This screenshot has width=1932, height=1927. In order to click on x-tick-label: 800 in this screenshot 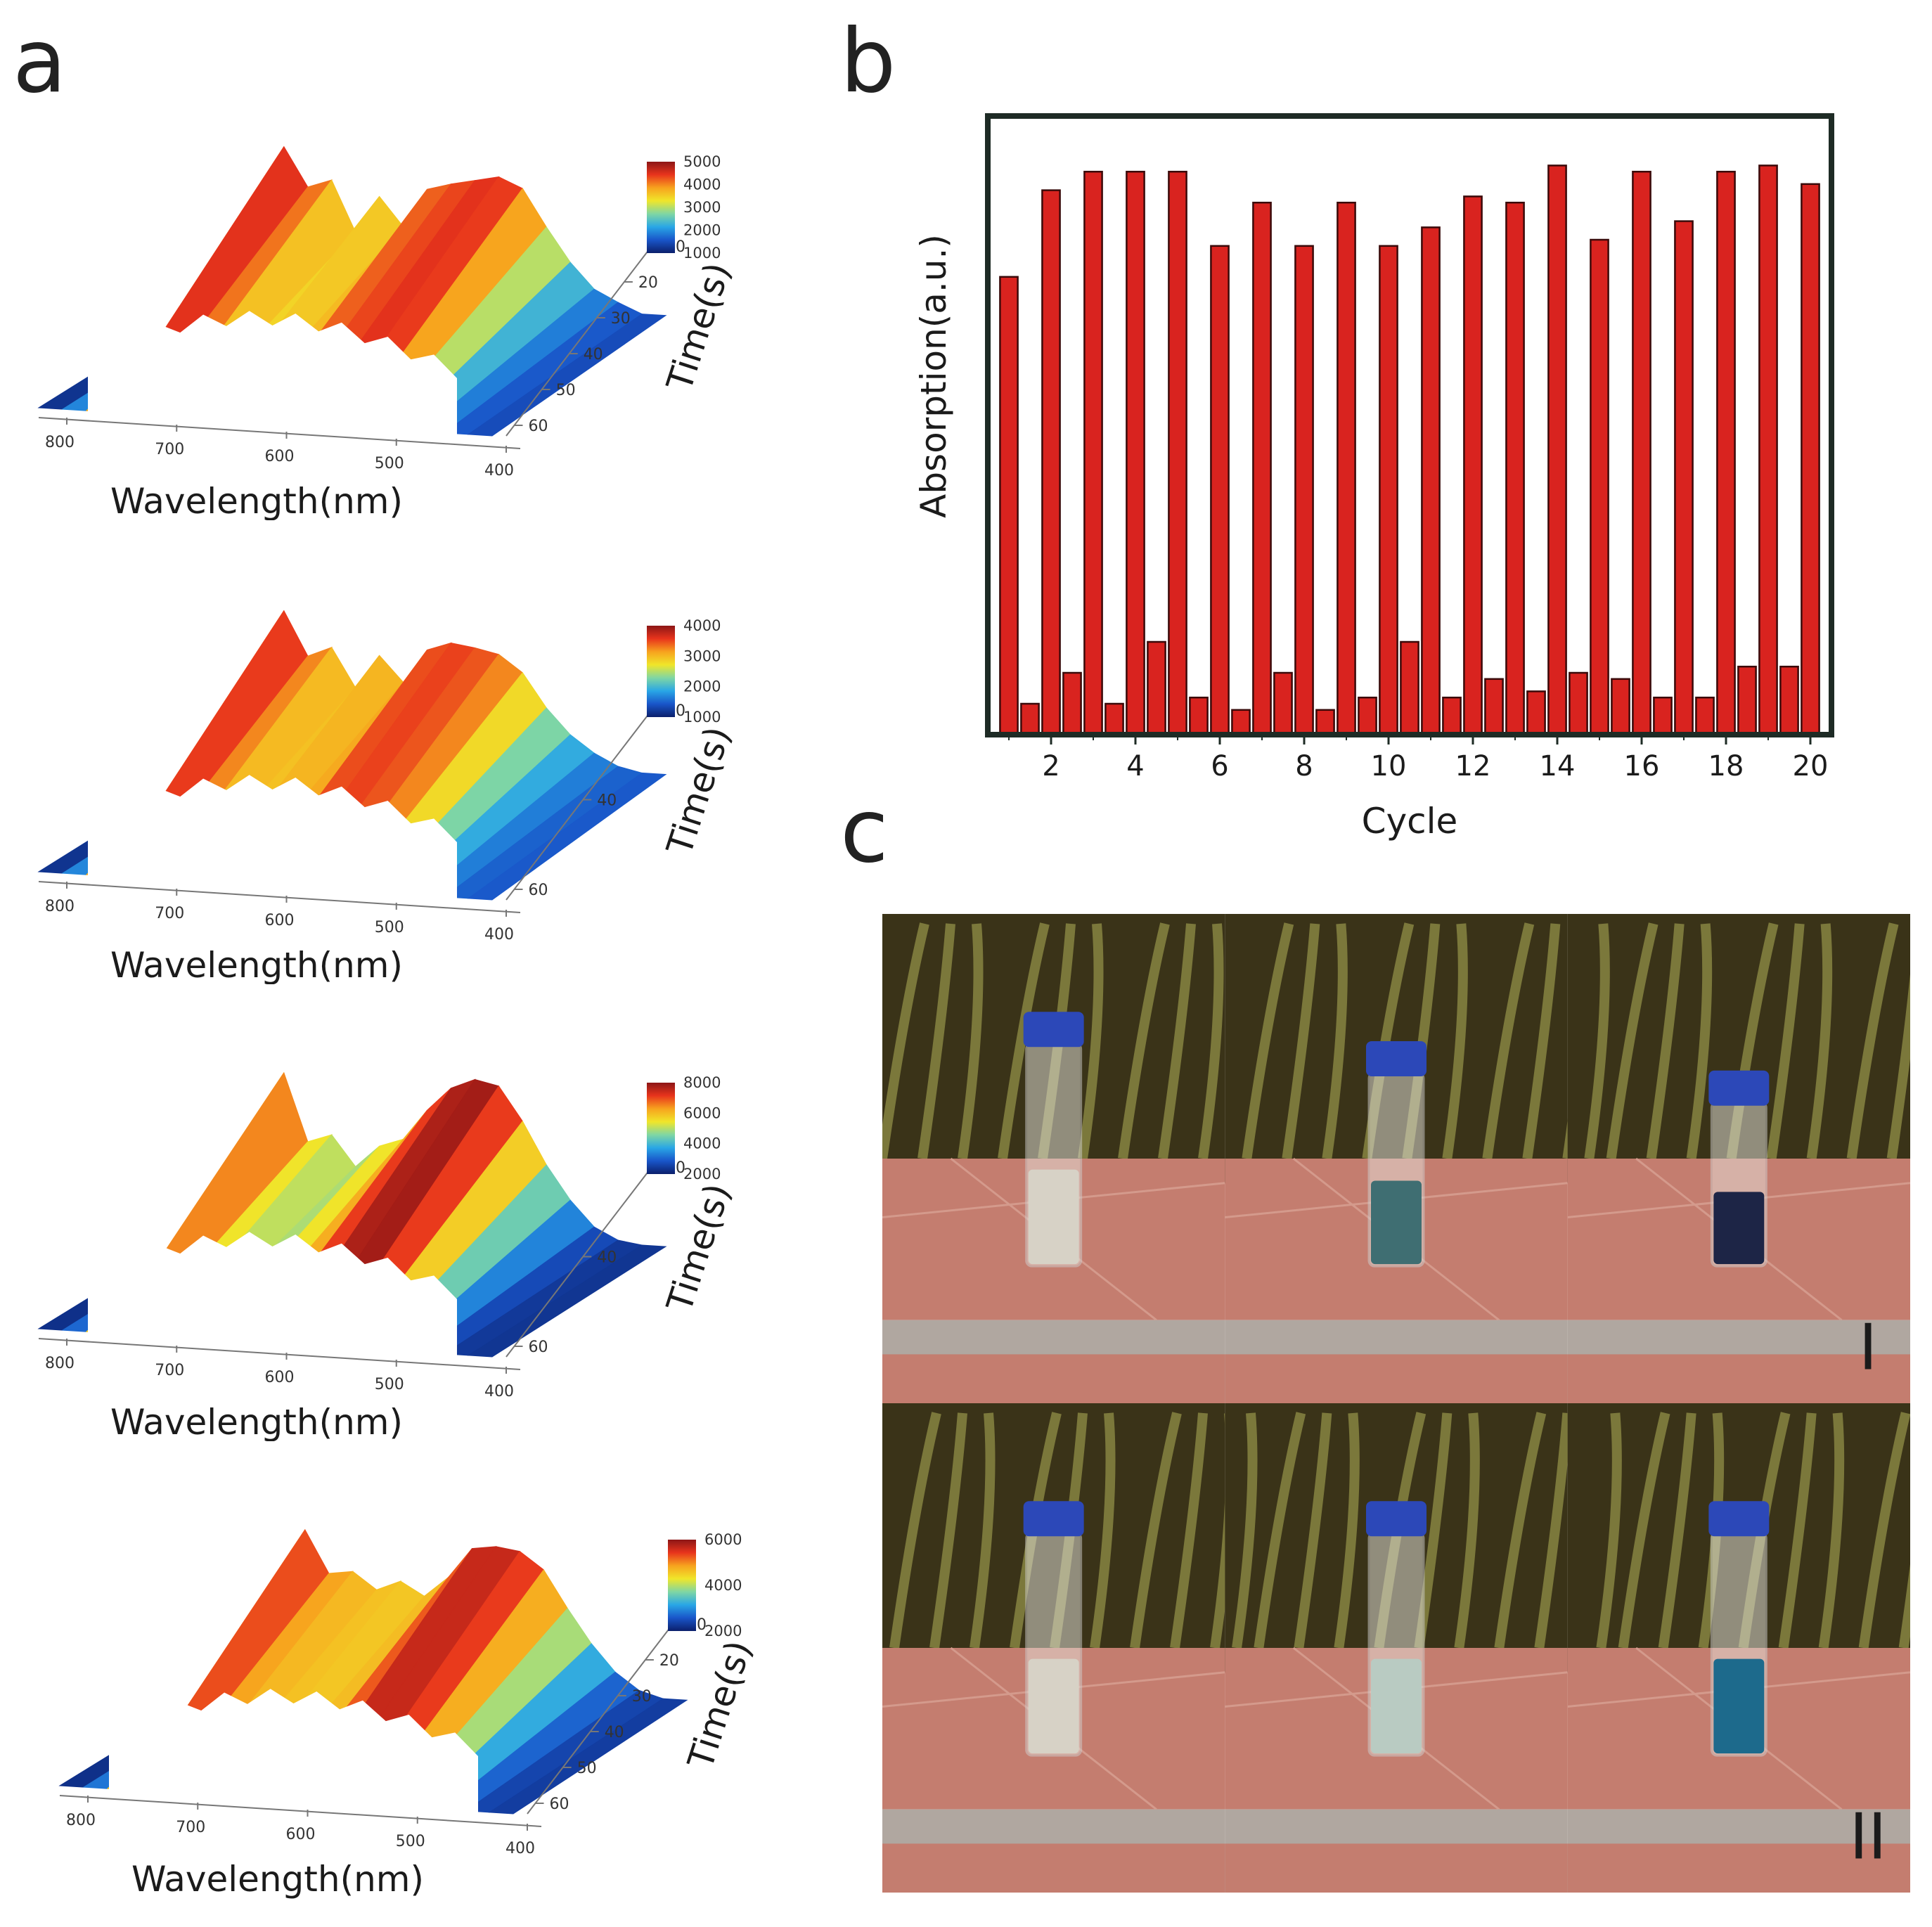, I will do `click(60, 906)`.